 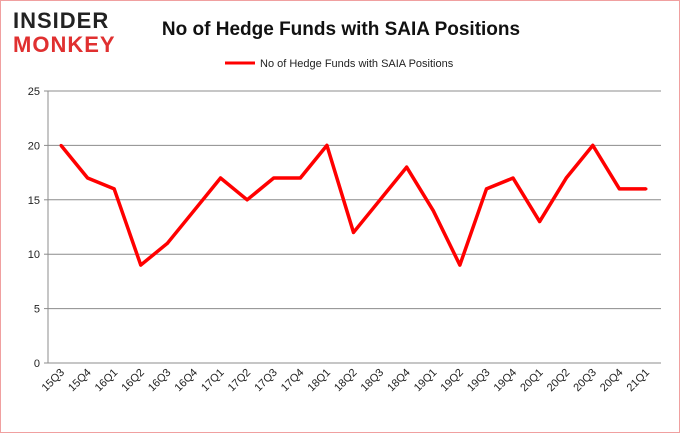 I want to click on logo-line1: INSIDER, so click(x=61, y=20).